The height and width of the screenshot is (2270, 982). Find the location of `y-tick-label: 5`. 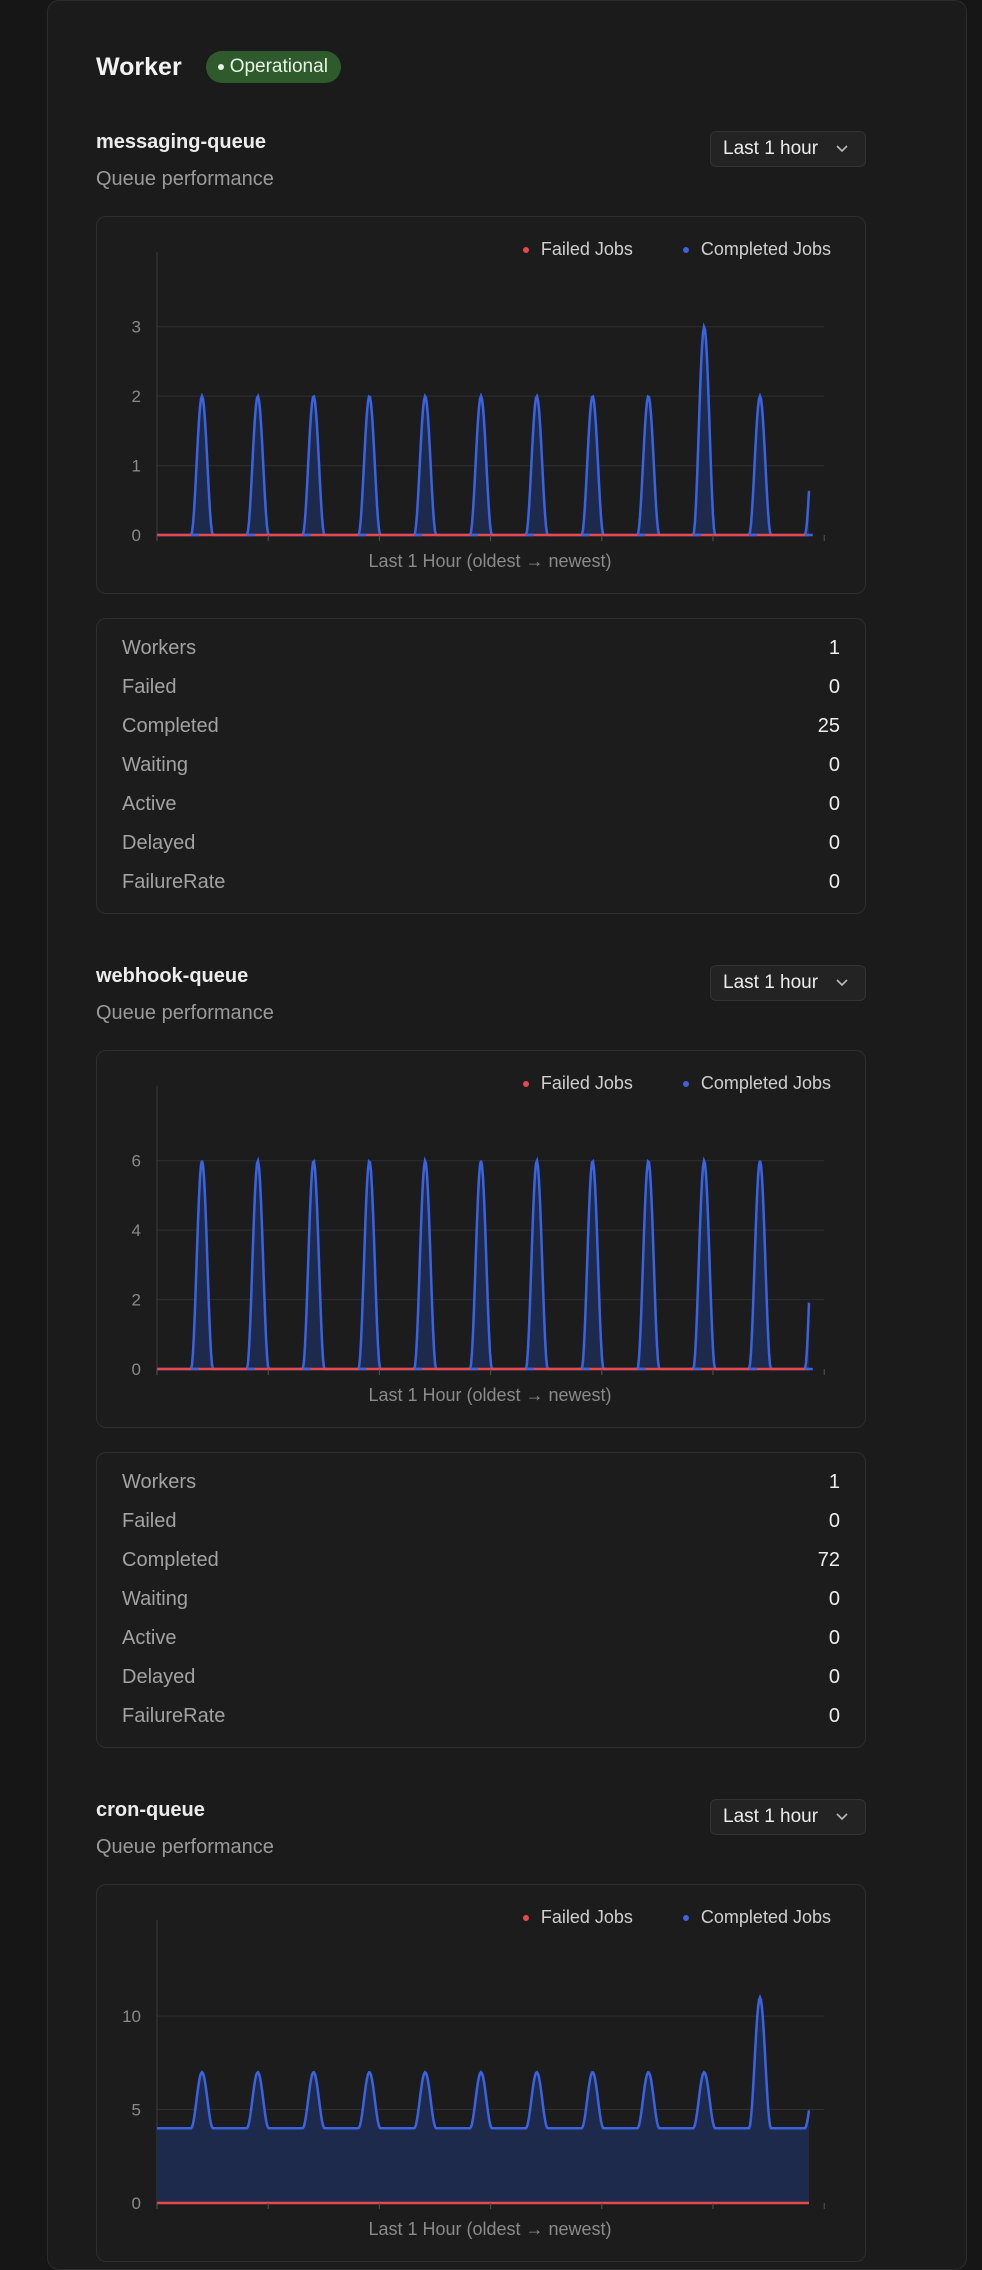

y-tick-label: 5 is located at coordinates (136, 2110).